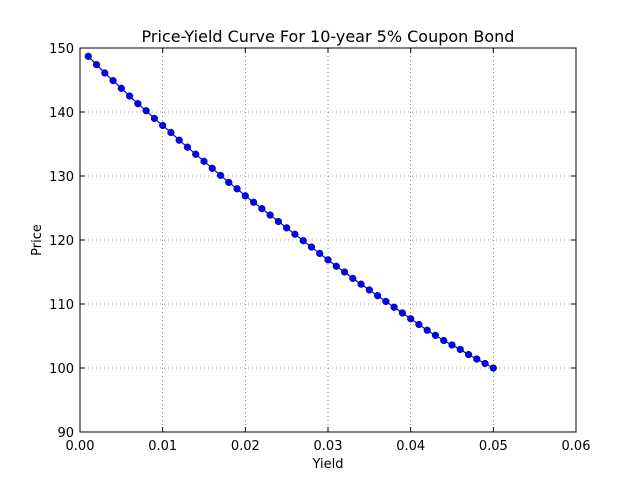  Describe the element at coordinates (493, 446) in the screenshot. I see `x-tick-label: 0.05` at that location.